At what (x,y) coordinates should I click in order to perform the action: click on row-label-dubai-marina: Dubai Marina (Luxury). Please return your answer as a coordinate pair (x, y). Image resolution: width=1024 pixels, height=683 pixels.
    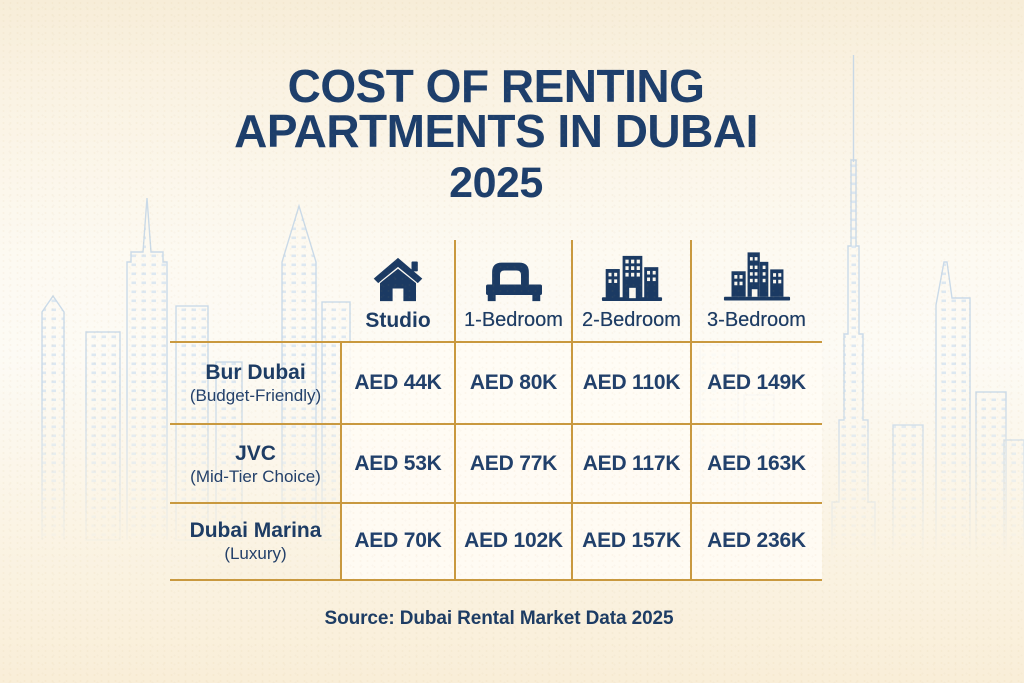
    Looking at the image, I should click on (255, 541).